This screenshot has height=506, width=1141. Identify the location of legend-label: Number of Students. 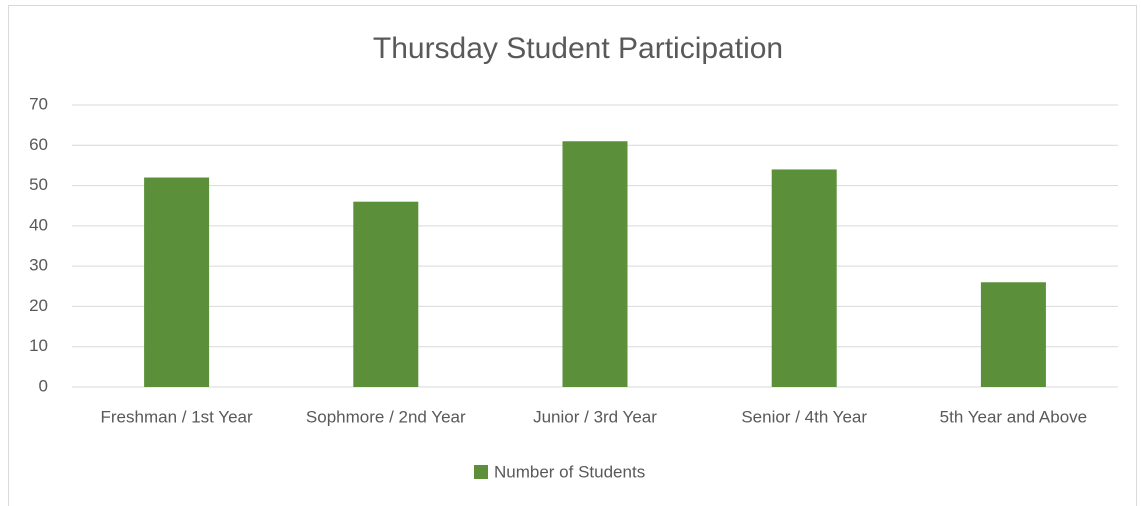
(569, 471).